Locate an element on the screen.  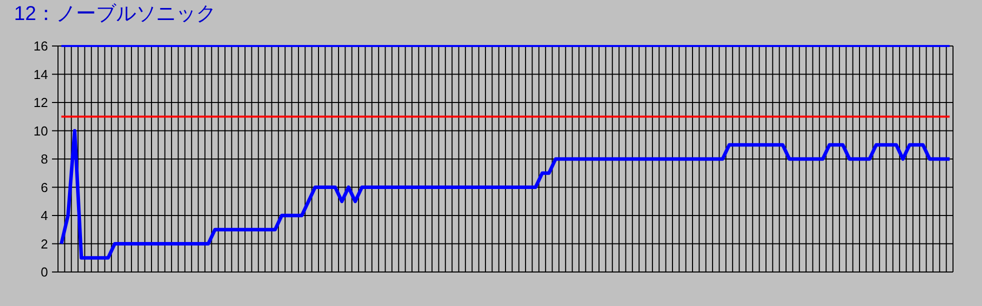
y-tick-label: 2 is located at coordinates (44, 244).